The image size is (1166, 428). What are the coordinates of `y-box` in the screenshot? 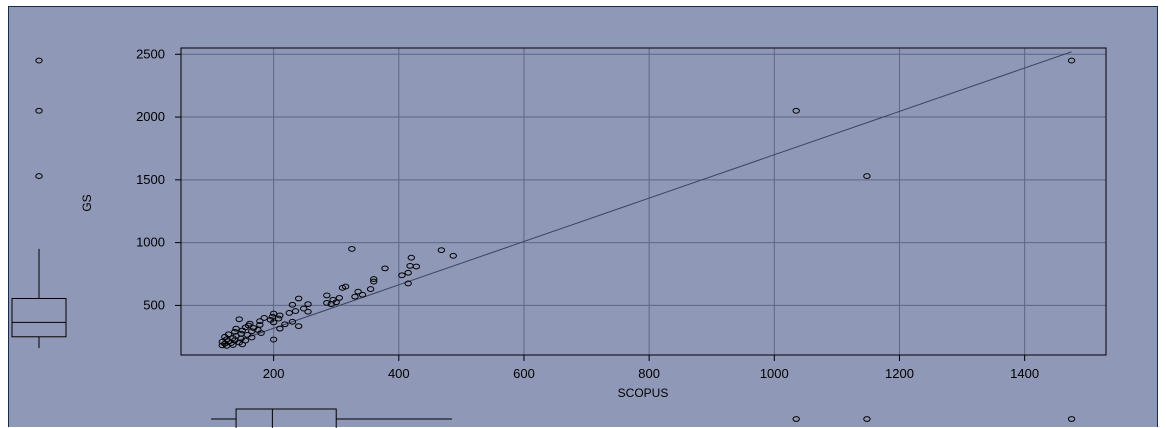 It's located at (39, 317).